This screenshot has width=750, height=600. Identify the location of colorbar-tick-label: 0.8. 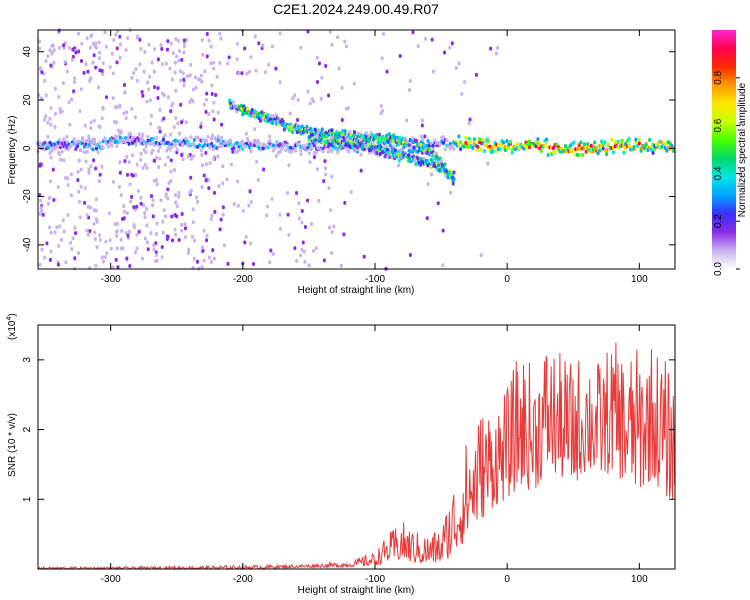
(718, 77).